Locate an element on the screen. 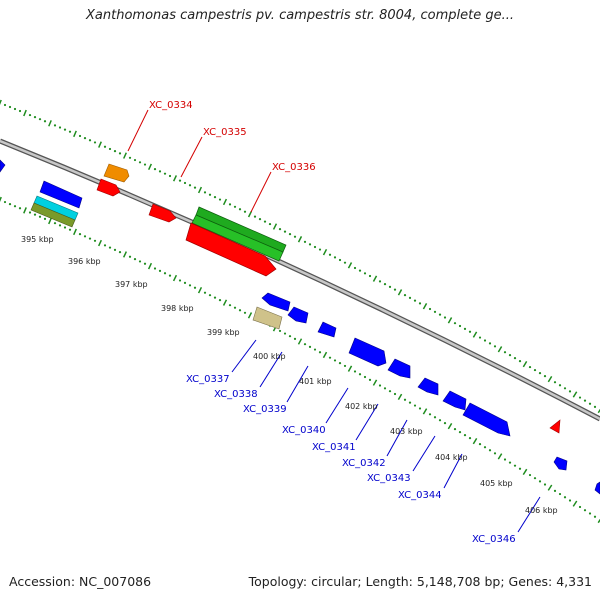 The height and width of the screenshot is (600, 600). kbp-label: 397 kbp is located at coordinates (131, 284).